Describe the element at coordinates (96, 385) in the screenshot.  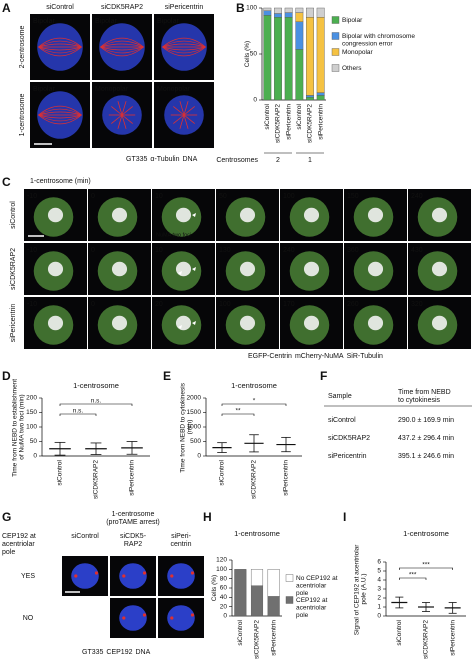
I see `chart-title: 1-centrosome` at that location.